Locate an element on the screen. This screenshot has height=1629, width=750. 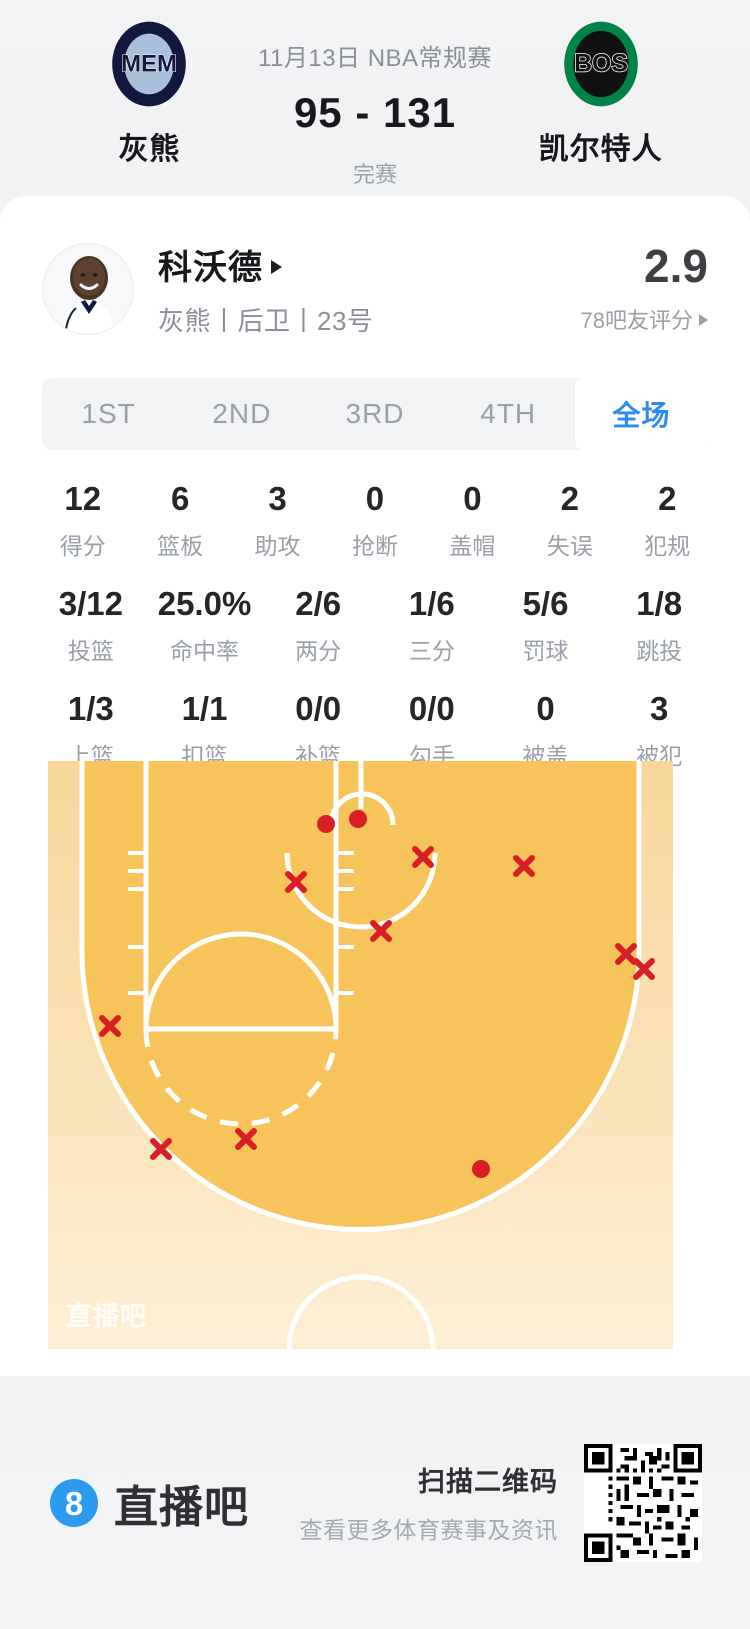
stat-label: 投篮 is located at coordinates (90, 651).